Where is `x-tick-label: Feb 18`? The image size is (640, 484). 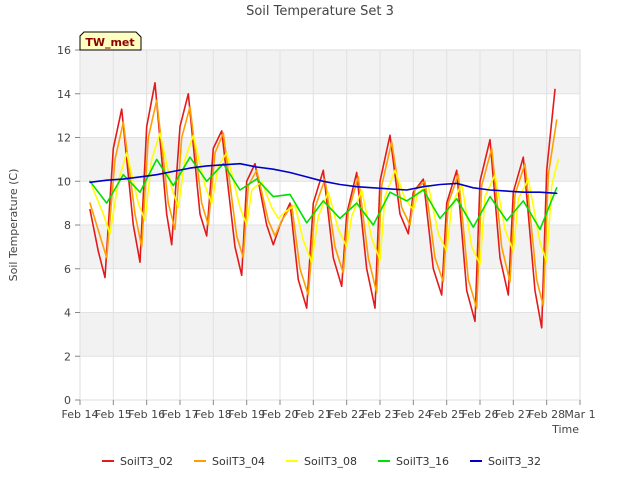
x-tick-label: Feb 18 is located at coordinates (213, 414).